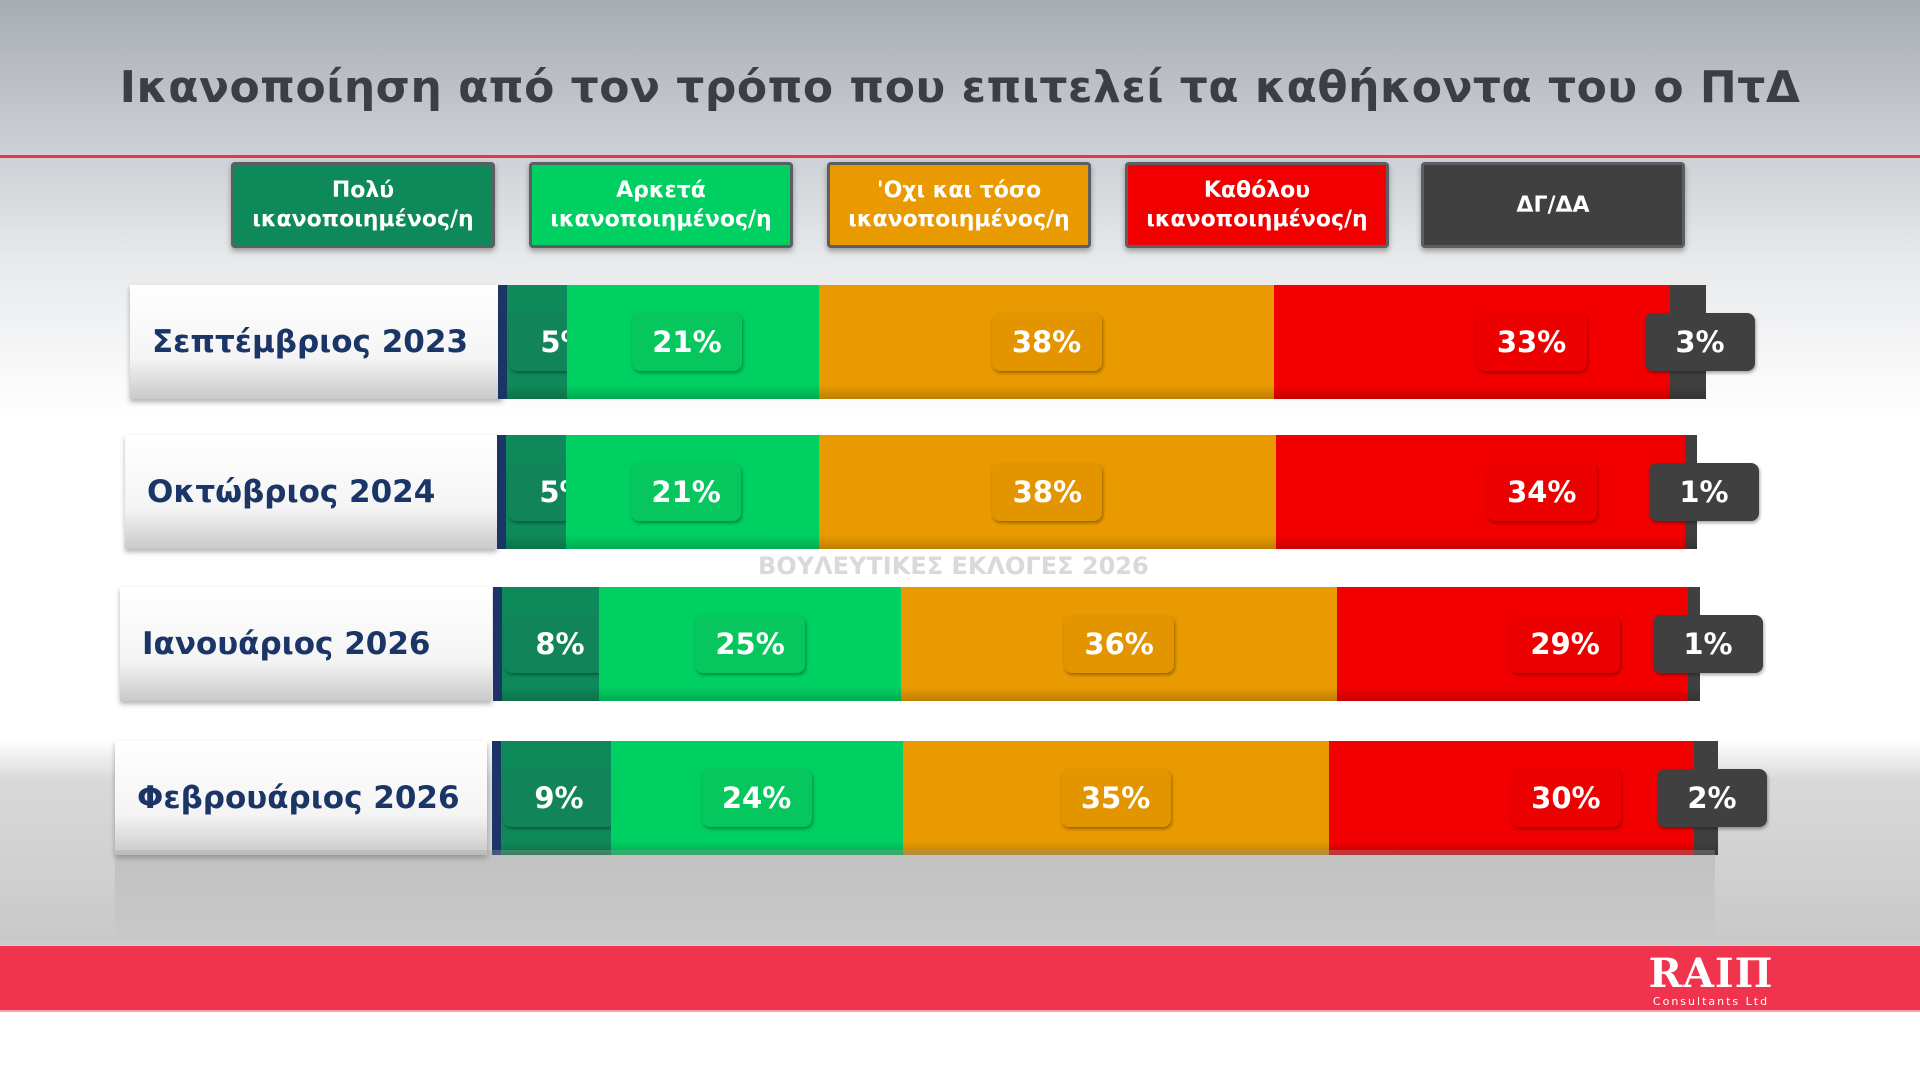 This screenshot has height=1080, width=1920. Describe the element at coordinates (756, 798) in the screenshot. I see `value-label: 24%` at that location.